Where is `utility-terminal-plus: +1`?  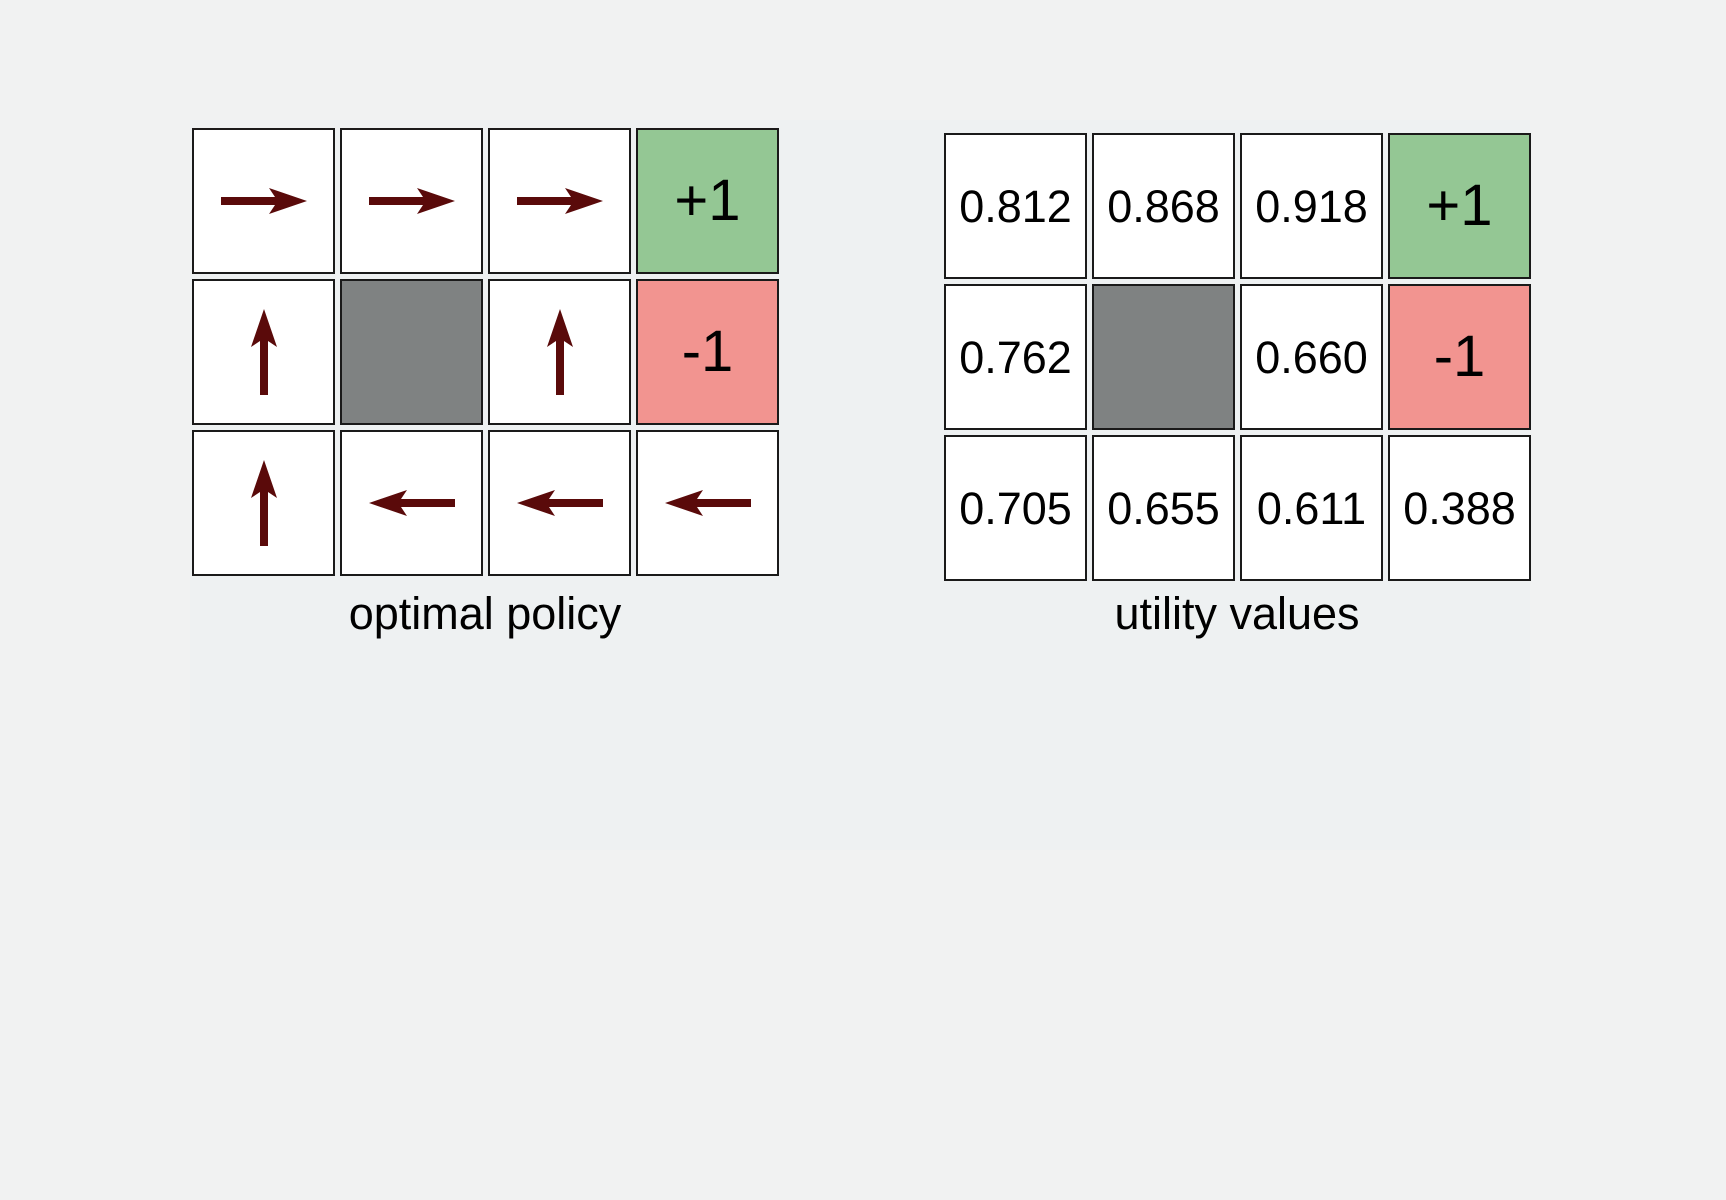
utility-terminal-plus: +1 is located at coordinates (1459, 206).